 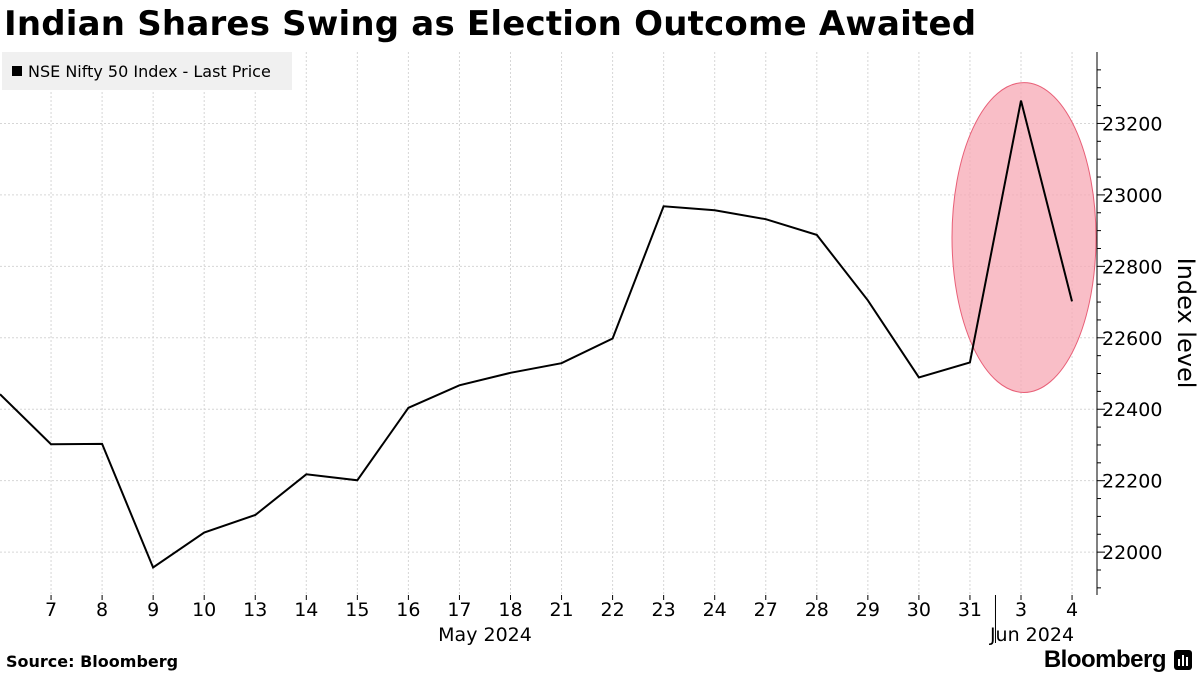 I want to click on y-tick-label: 22600, so click(x=1132, y=339).